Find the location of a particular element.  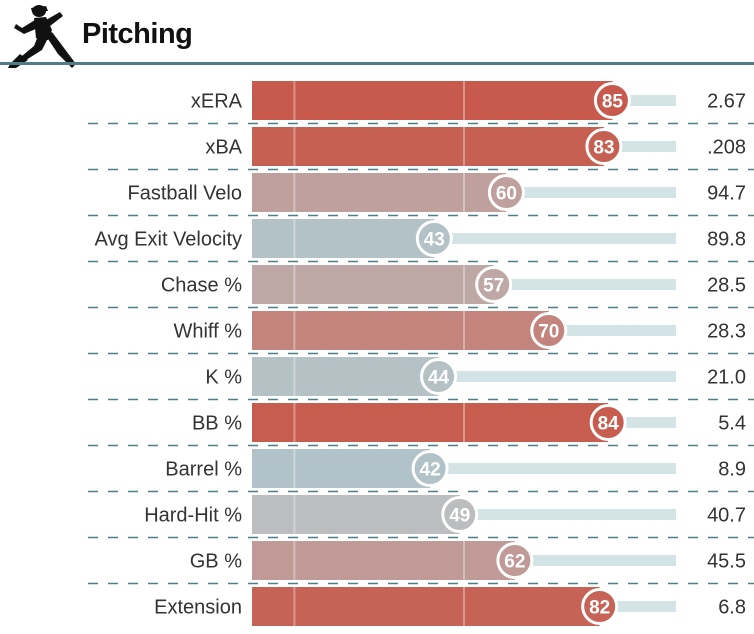

stat-value: 89.8 is located at coordinates (726, 240).